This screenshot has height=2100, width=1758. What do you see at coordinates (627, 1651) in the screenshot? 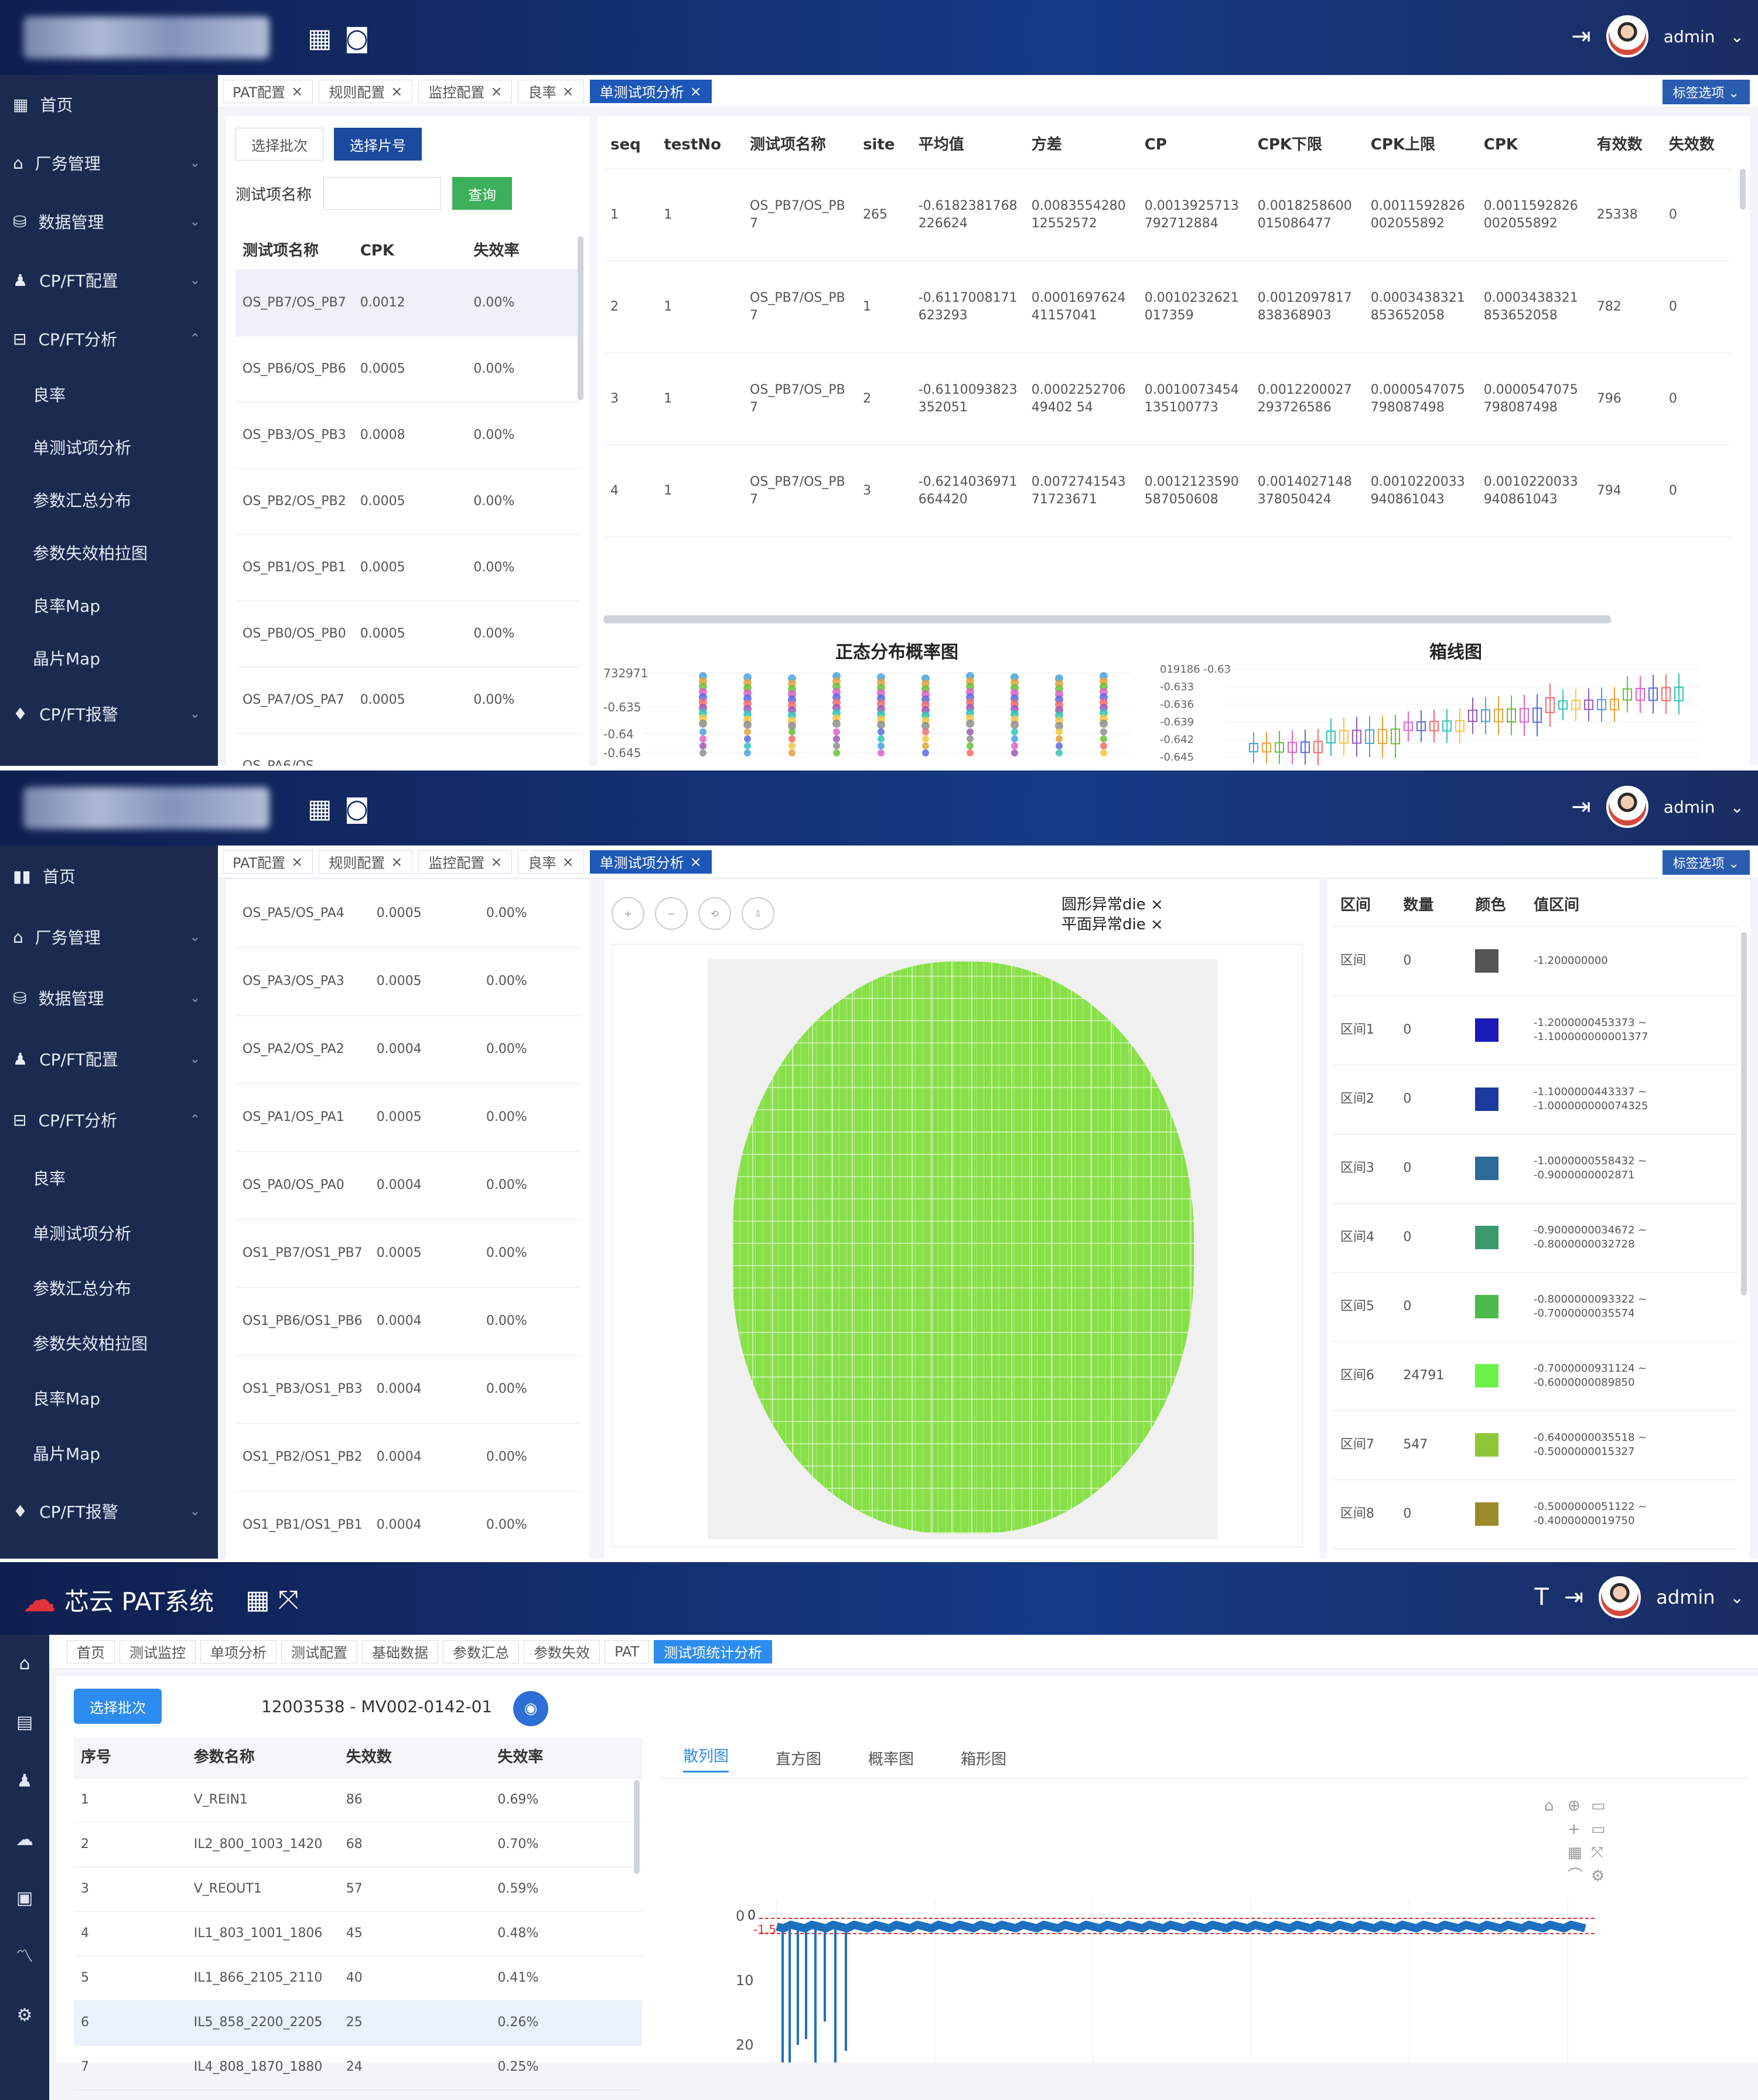
I see `tab-item: PAT` at bounding box center [627, 1651].